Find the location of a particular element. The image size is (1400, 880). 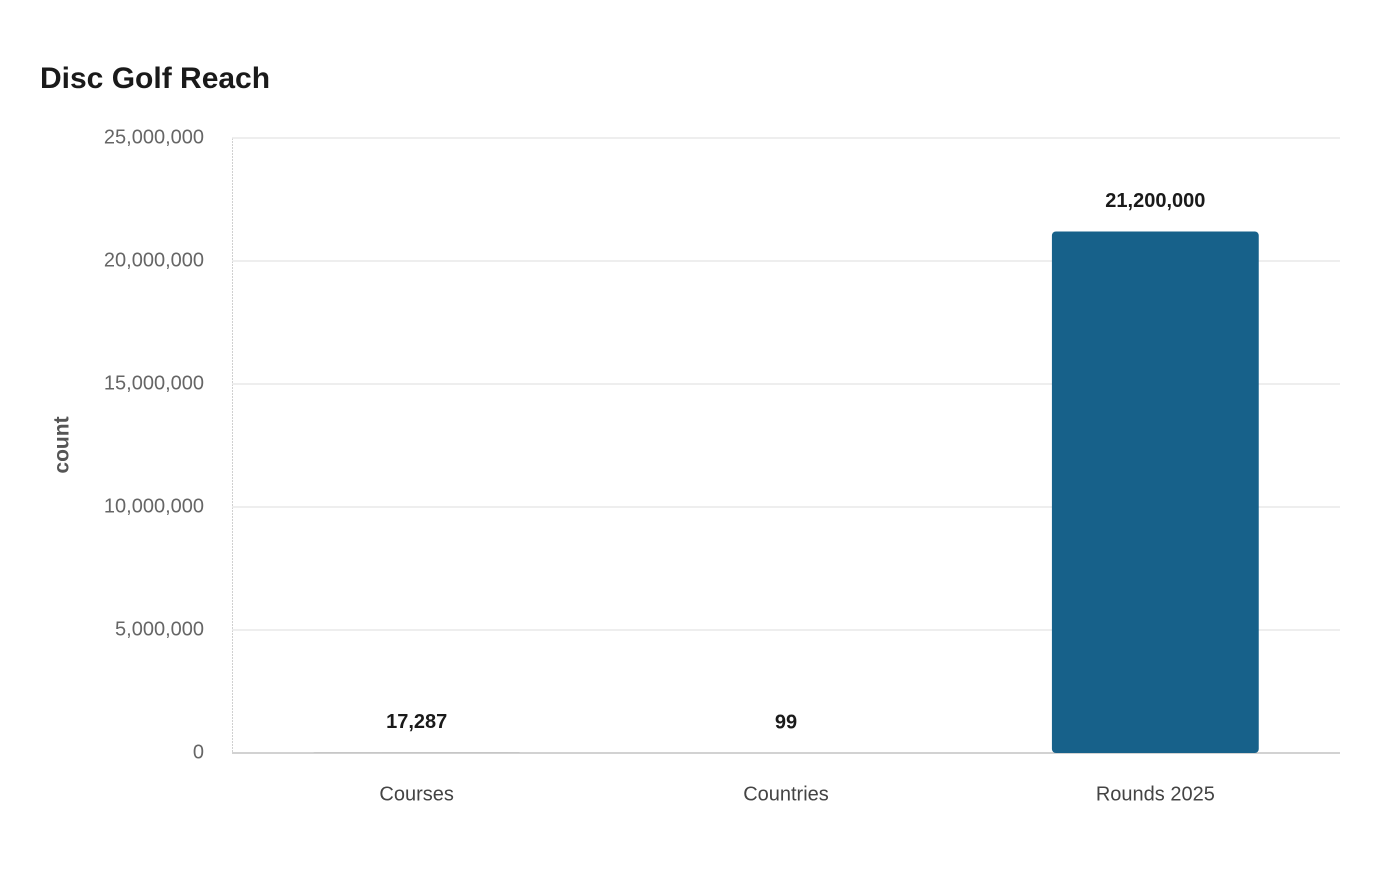

value-label: 17,287 is located at coordinates (416, 722).